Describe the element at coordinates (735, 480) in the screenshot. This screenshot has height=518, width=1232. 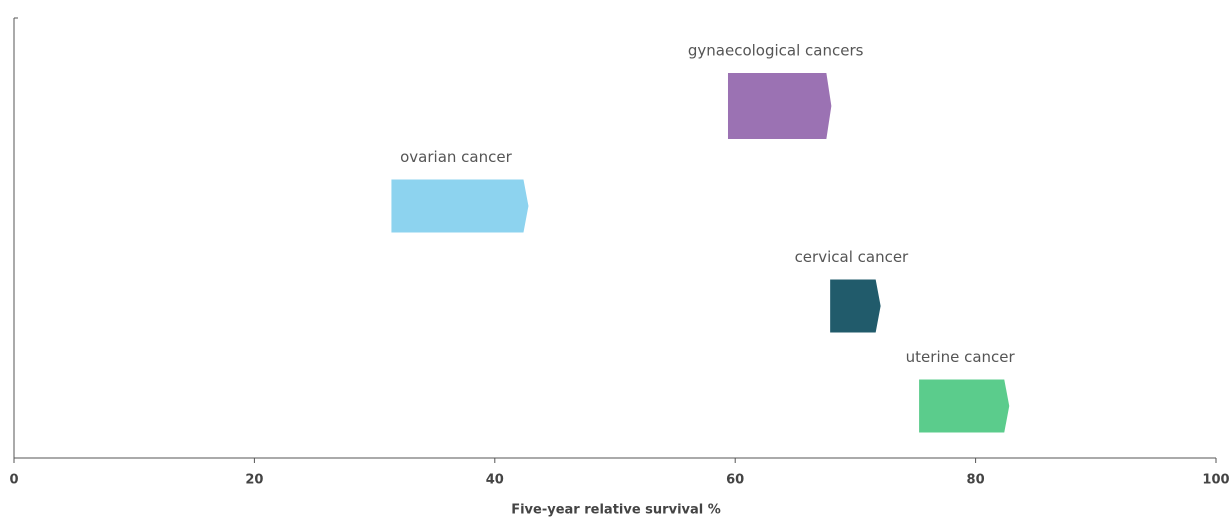
I see `x-tick-label: 60` at that location.